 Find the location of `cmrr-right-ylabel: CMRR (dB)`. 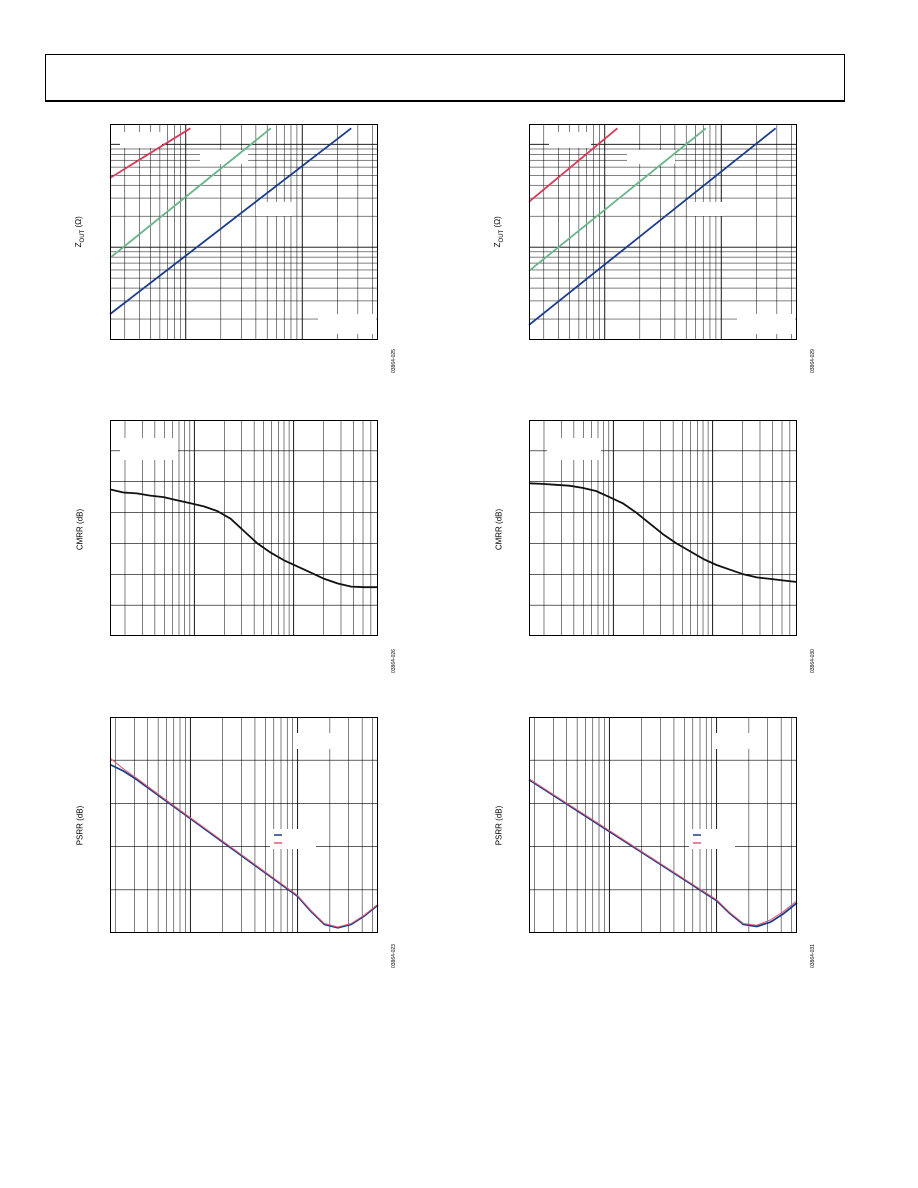

cmrr-right-ylabel: CMRR (dB) is located at coordinates (499, 529).